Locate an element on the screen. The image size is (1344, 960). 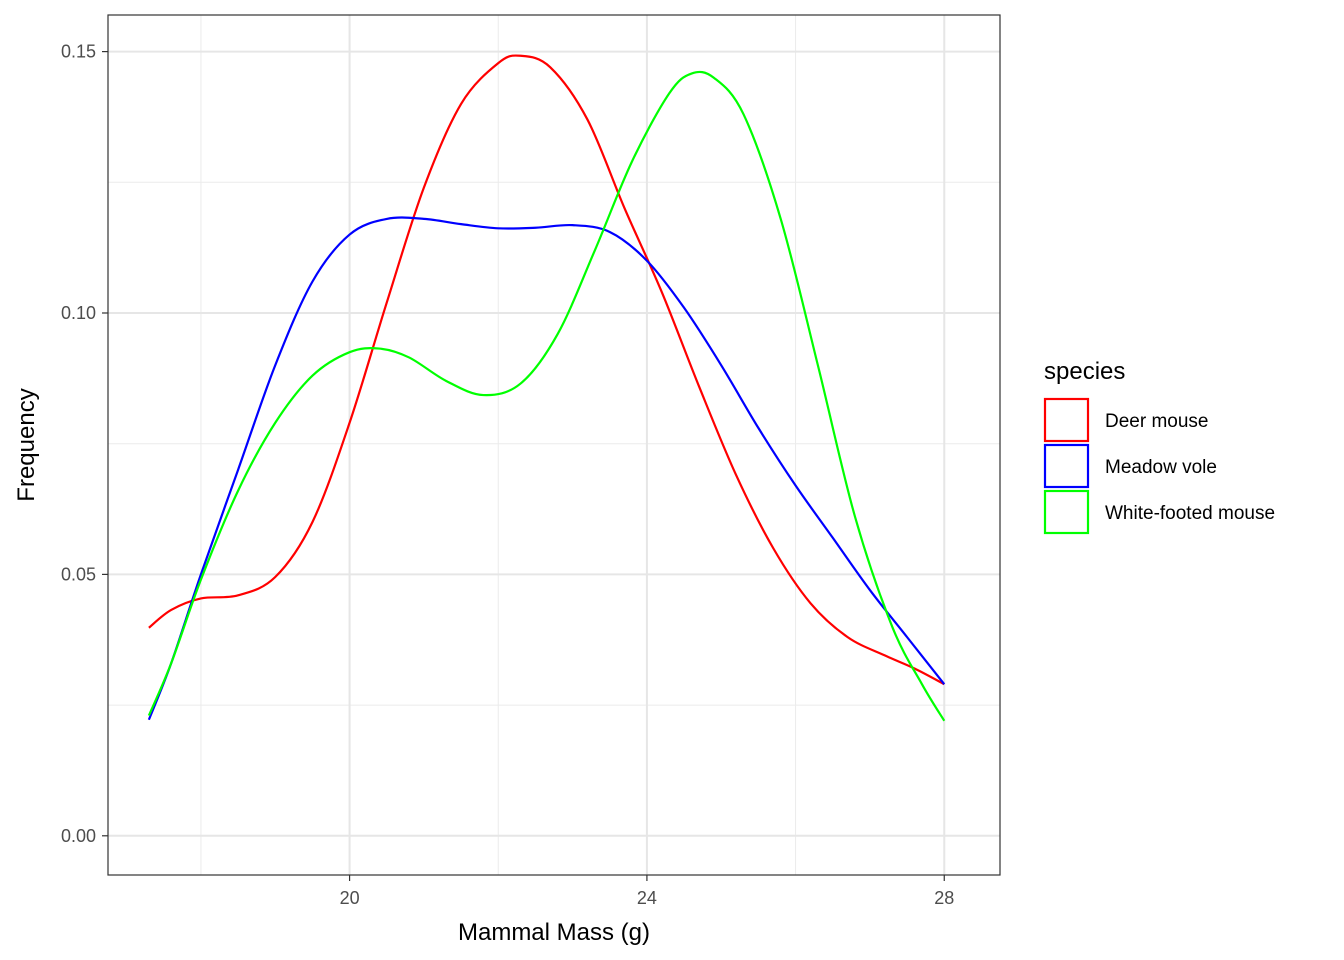
legend-key-meadow-vole is located at coordinates (1066, 466).